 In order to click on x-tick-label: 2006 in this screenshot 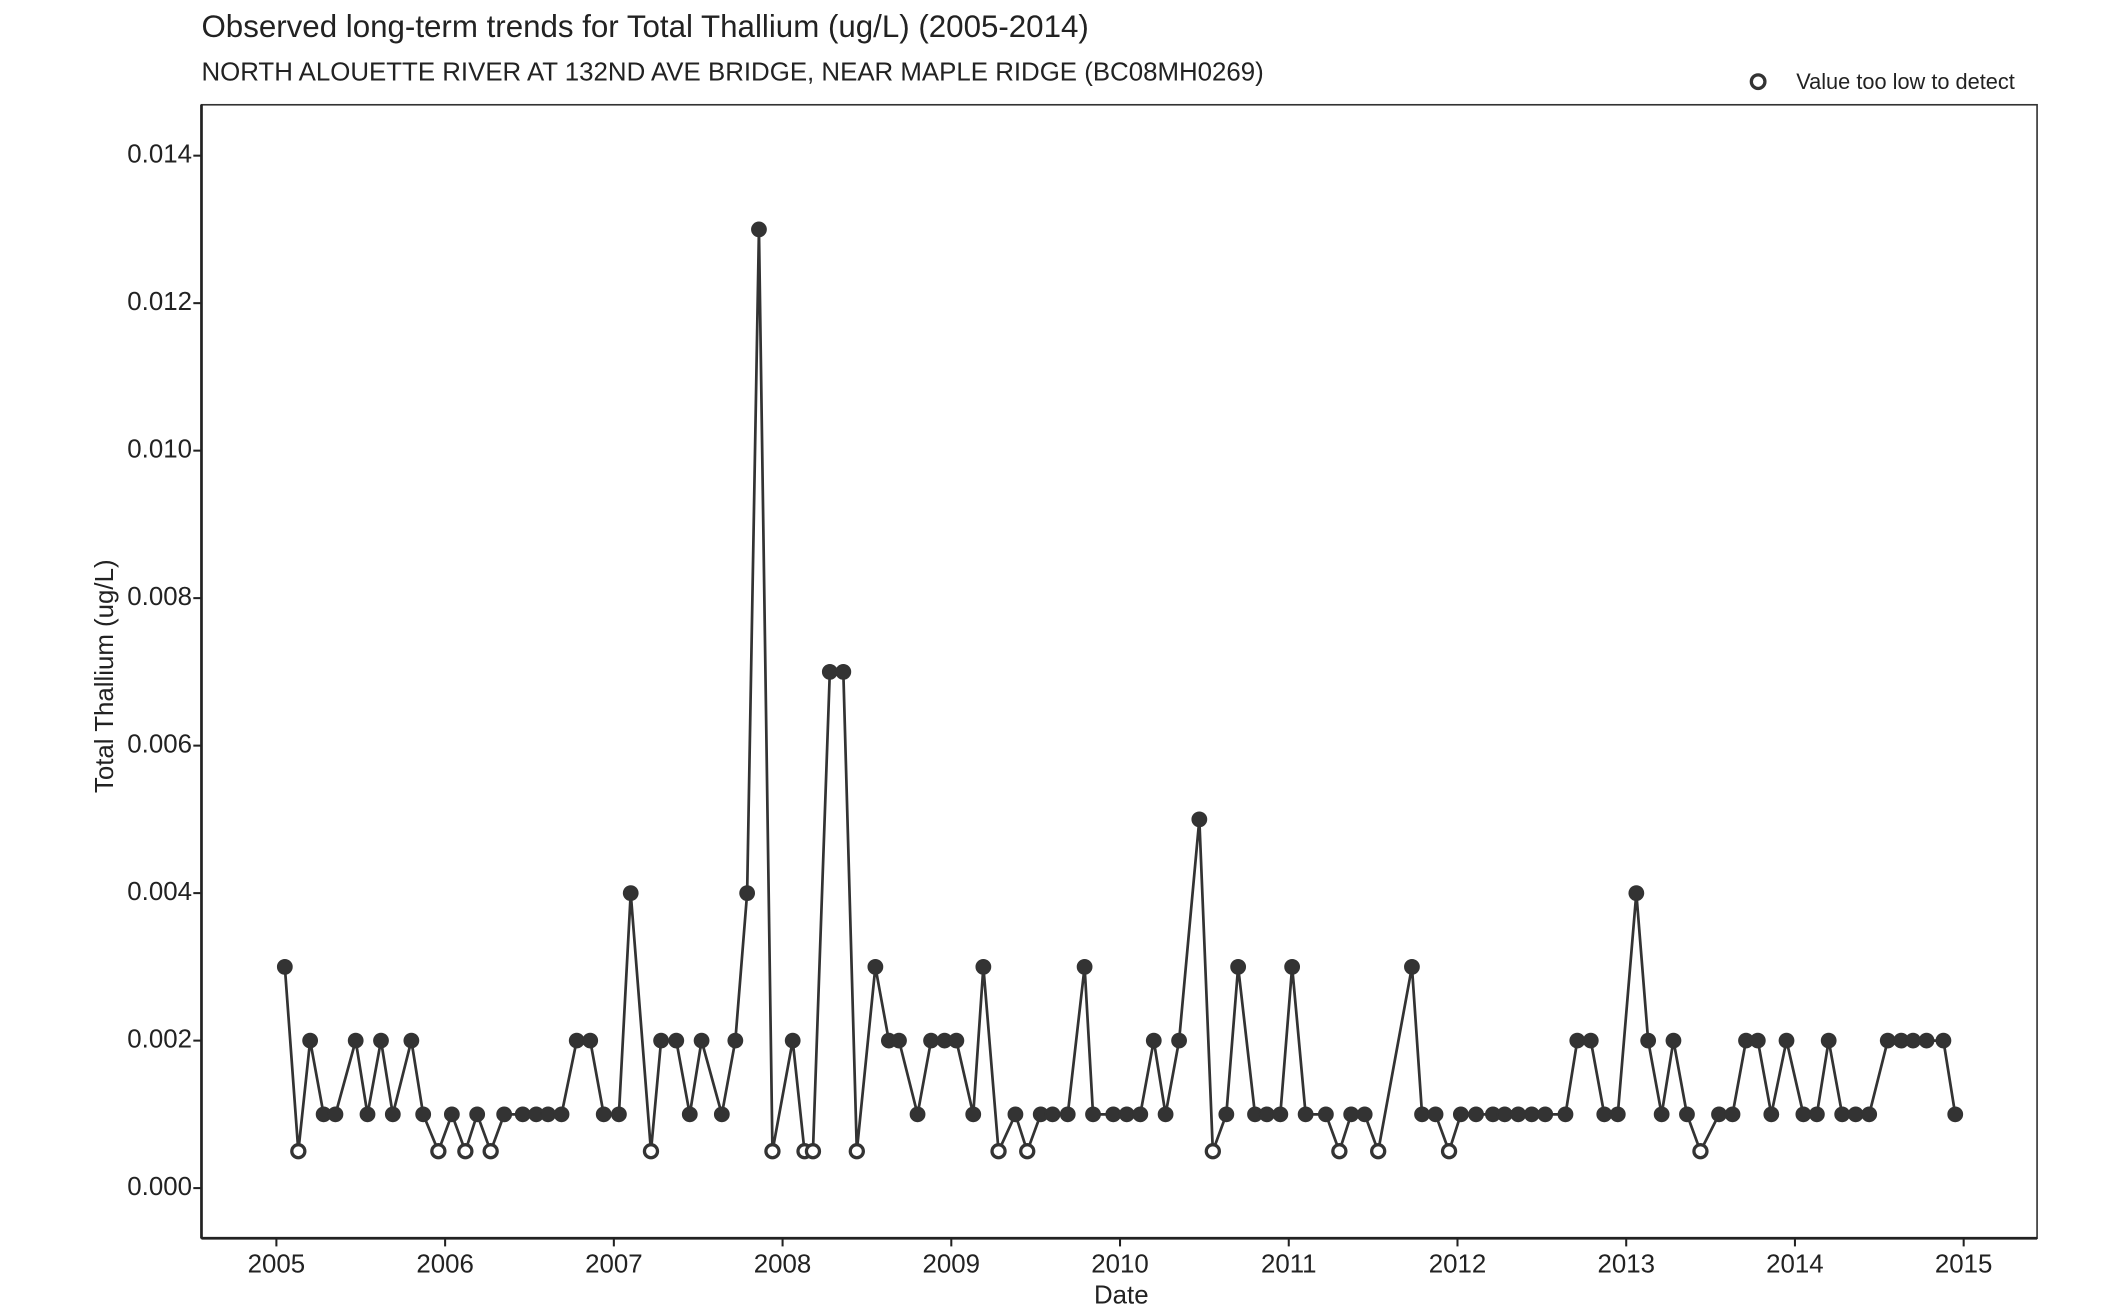, I will do `click(445, 1264)`.